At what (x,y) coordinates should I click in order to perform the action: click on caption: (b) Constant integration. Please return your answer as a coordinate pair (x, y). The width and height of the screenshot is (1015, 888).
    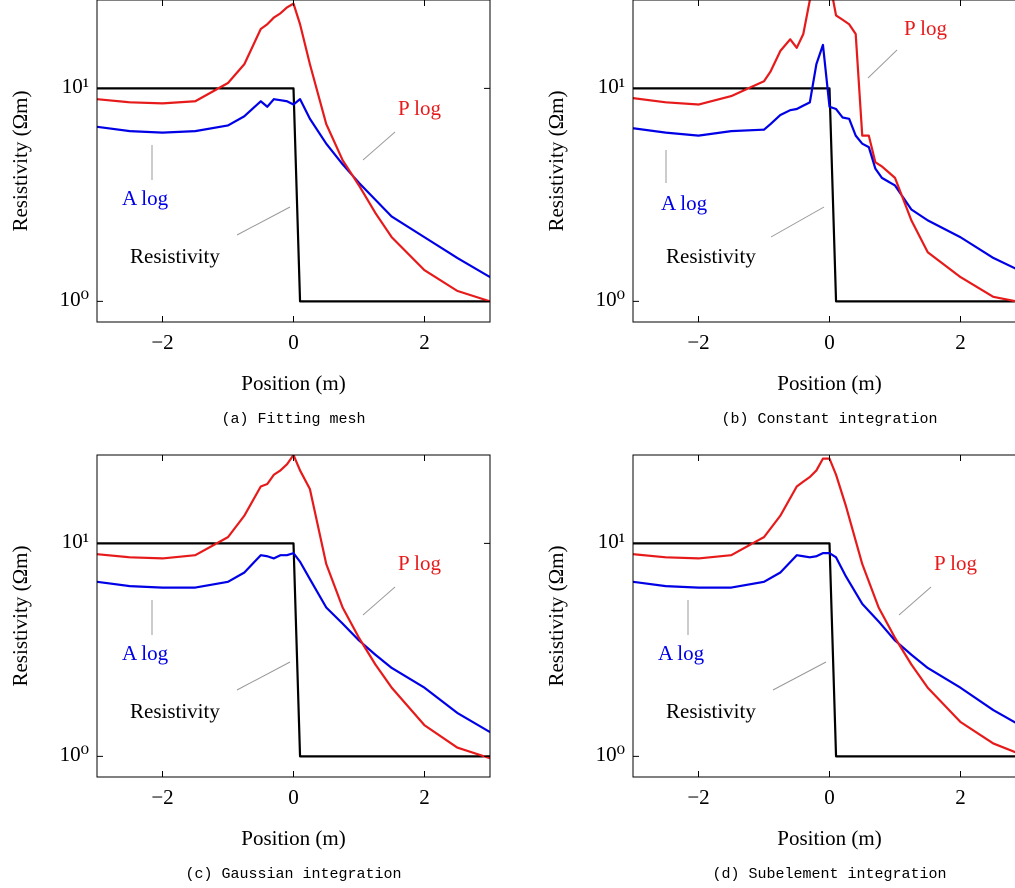
    Looking at the image, I should click on (829, 419).